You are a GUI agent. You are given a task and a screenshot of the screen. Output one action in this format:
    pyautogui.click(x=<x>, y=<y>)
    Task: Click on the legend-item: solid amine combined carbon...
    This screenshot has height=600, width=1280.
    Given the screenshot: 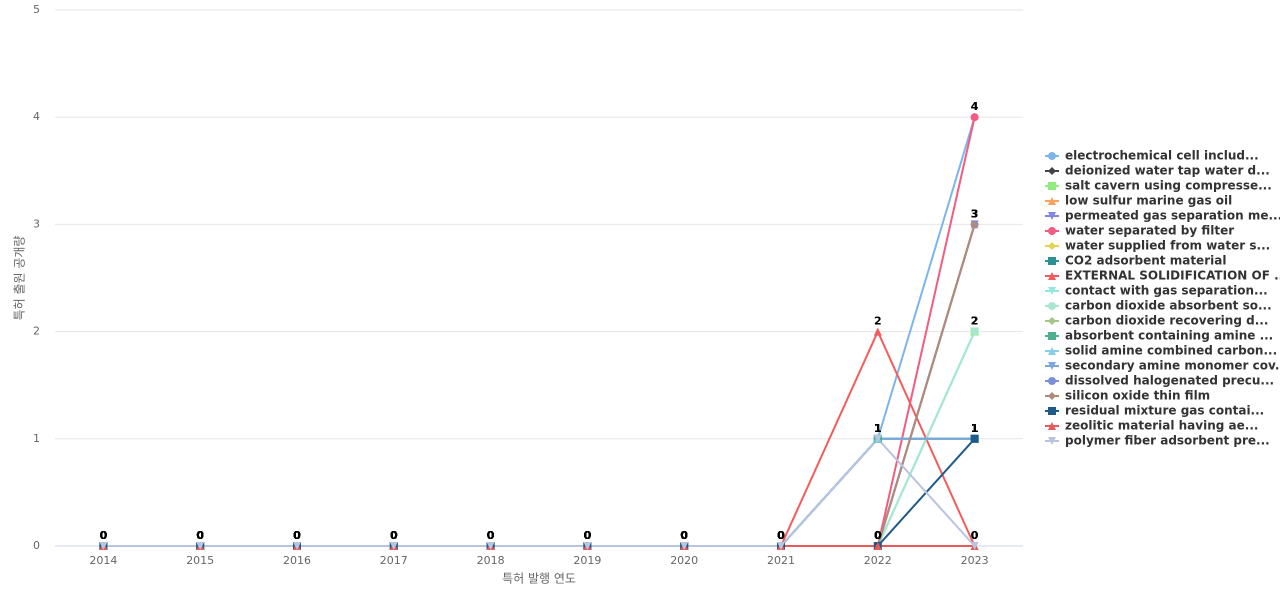 What is the action you would take?
    pyautogui.click(x=1161, y=351)
    